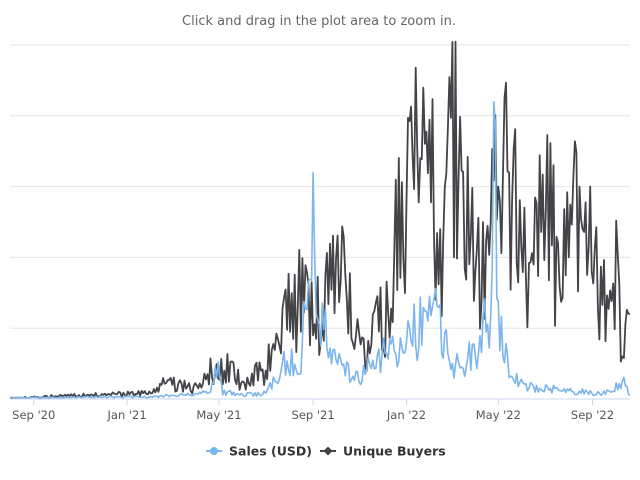 Image resolution: width=640 pixels, height=480 pixels. Describe the element at coordinates (270, 451) in the screenshot. I see `legend-sales-label: Sales (USD)` at that location.